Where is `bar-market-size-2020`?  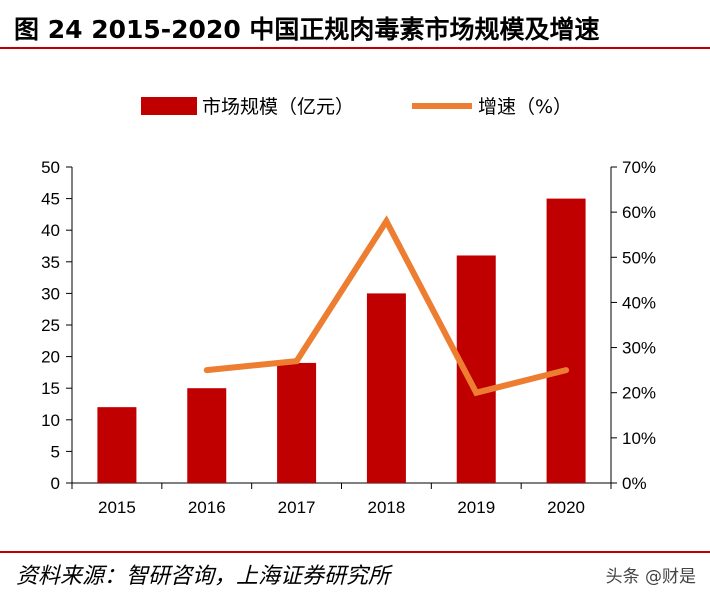 bar-market-size-2020 is located at coordinates (566, 340).